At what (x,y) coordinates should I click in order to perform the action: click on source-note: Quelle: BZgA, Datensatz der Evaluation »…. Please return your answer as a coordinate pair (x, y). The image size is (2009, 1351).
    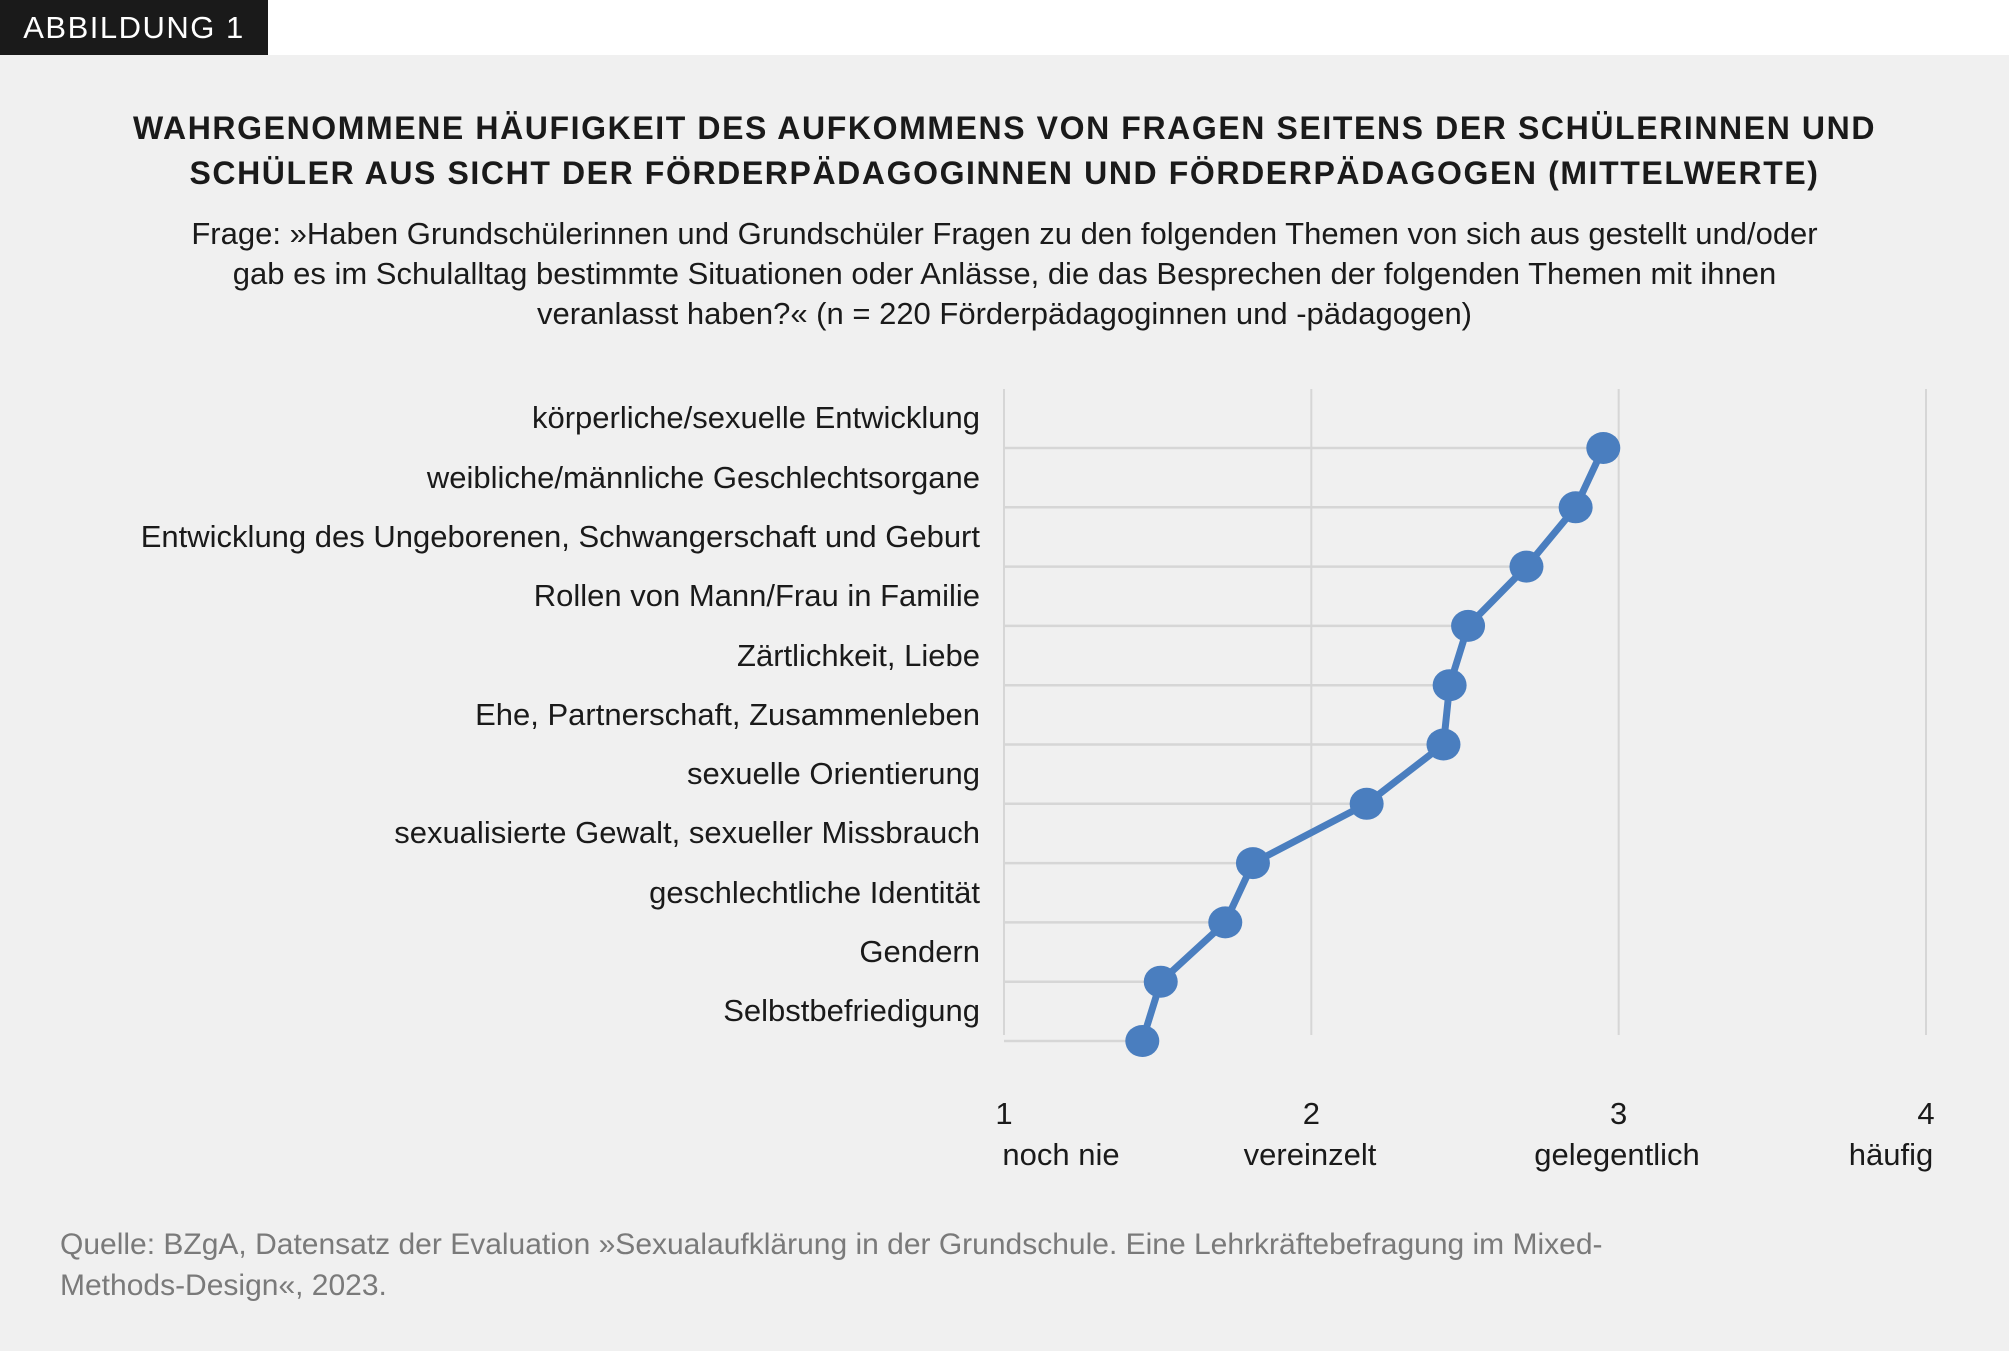
    Looking at the image, I should click on (960, 1265).